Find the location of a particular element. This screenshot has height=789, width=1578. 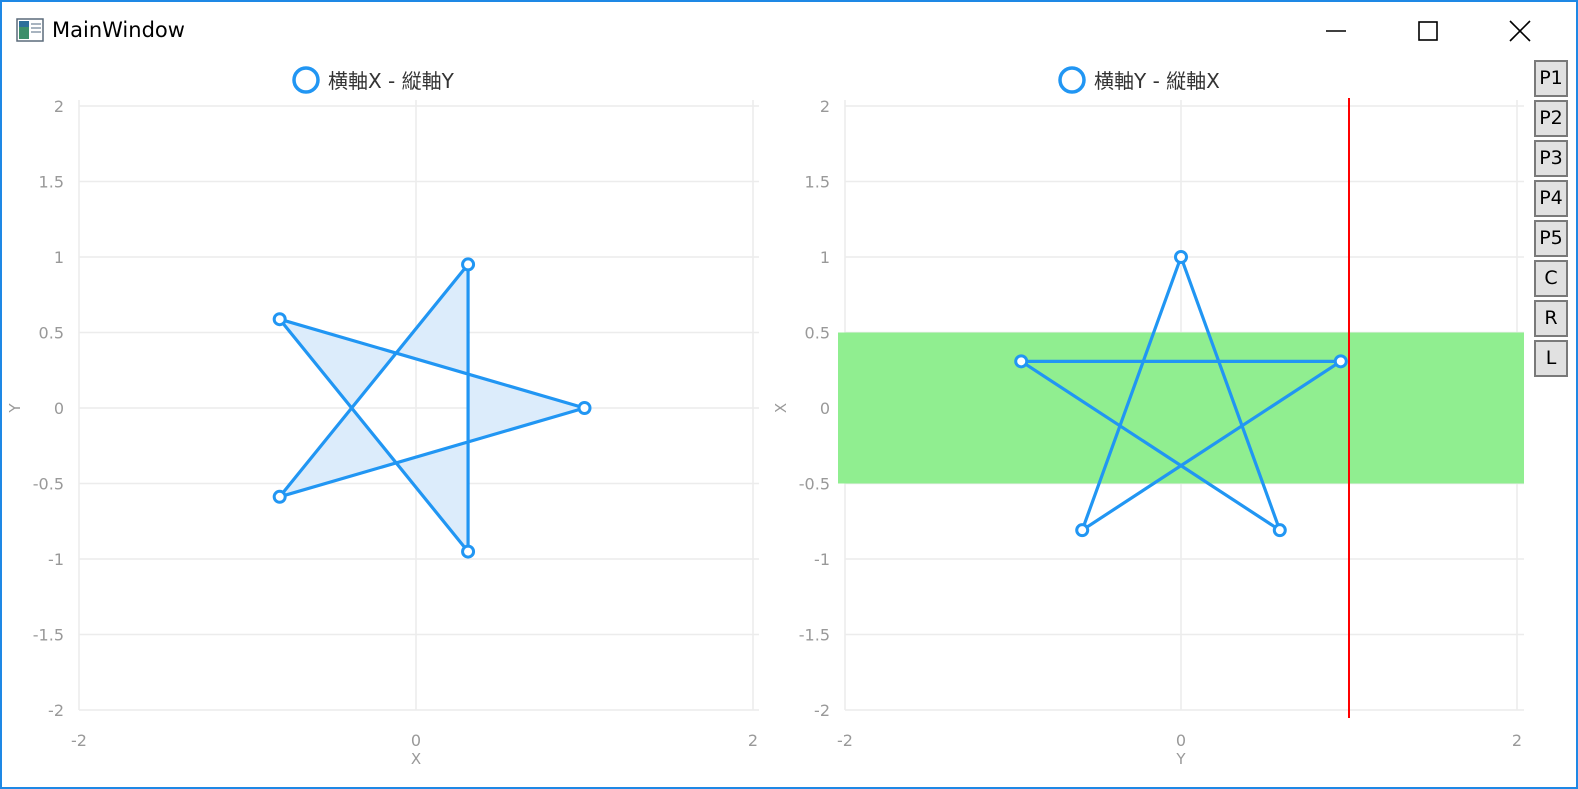

minimize-icon is located at coordinates (1336, 31).